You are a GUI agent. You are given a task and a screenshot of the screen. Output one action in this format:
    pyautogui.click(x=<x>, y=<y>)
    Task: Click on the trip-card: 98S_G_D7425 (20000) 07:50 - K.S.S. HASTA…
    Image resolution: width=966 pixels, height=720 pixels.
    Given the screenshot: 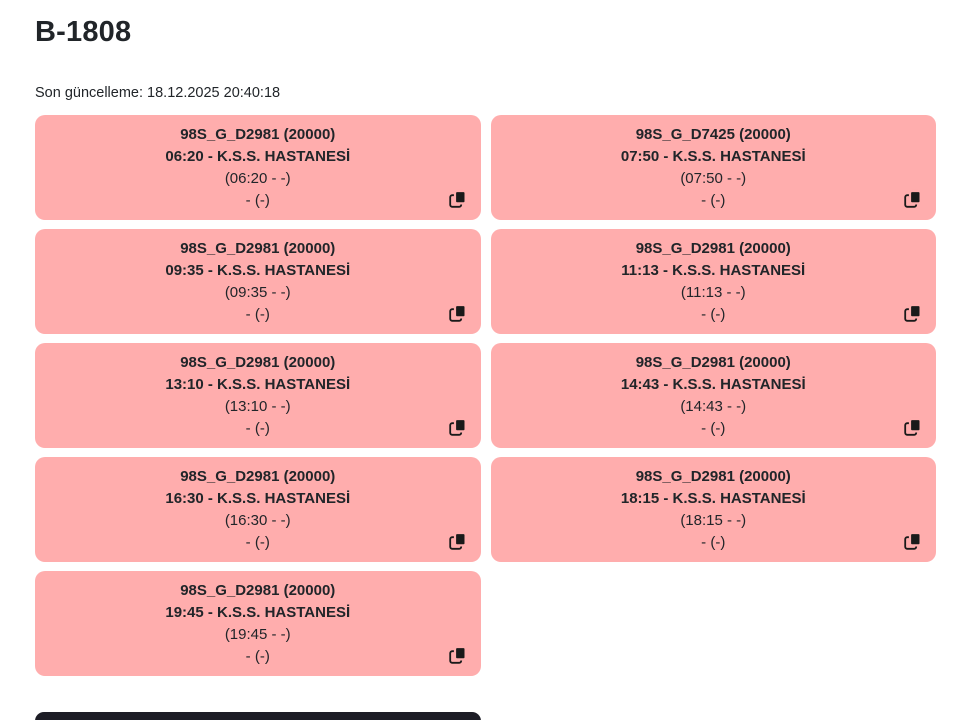 What is the action you would take?
    pyautogui.click(x=713, y=167)
    